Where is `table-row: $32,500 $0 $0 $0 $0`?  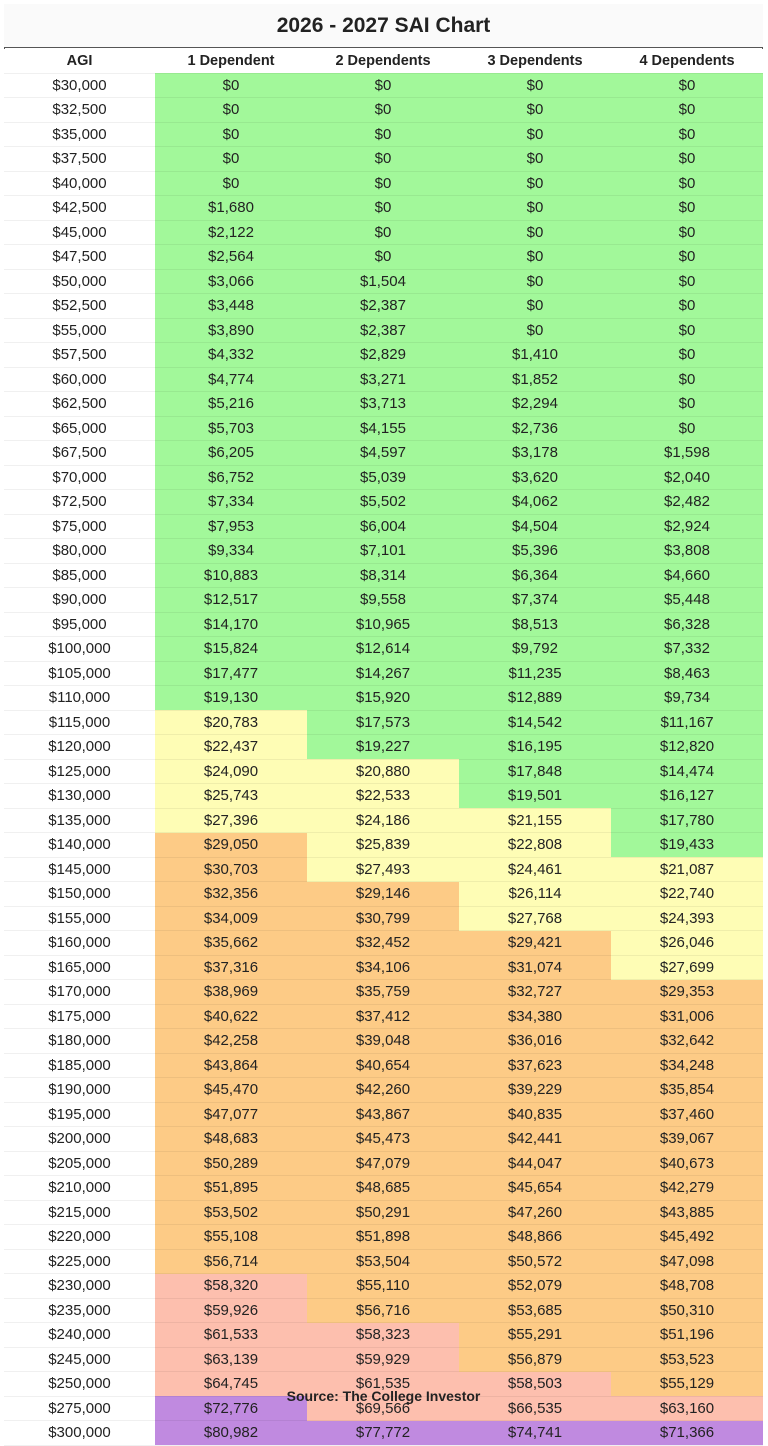 table-row: $32,500 $0 $0 $0 $0 is located at coordinates (383, 110).